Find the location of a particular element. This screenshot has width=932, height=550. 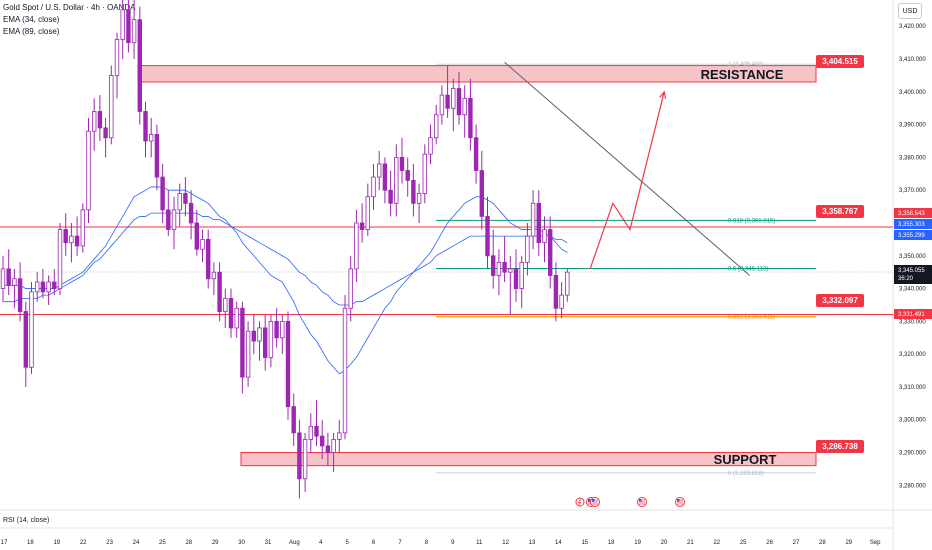

price-label-current is located at coordinates (913, 274).